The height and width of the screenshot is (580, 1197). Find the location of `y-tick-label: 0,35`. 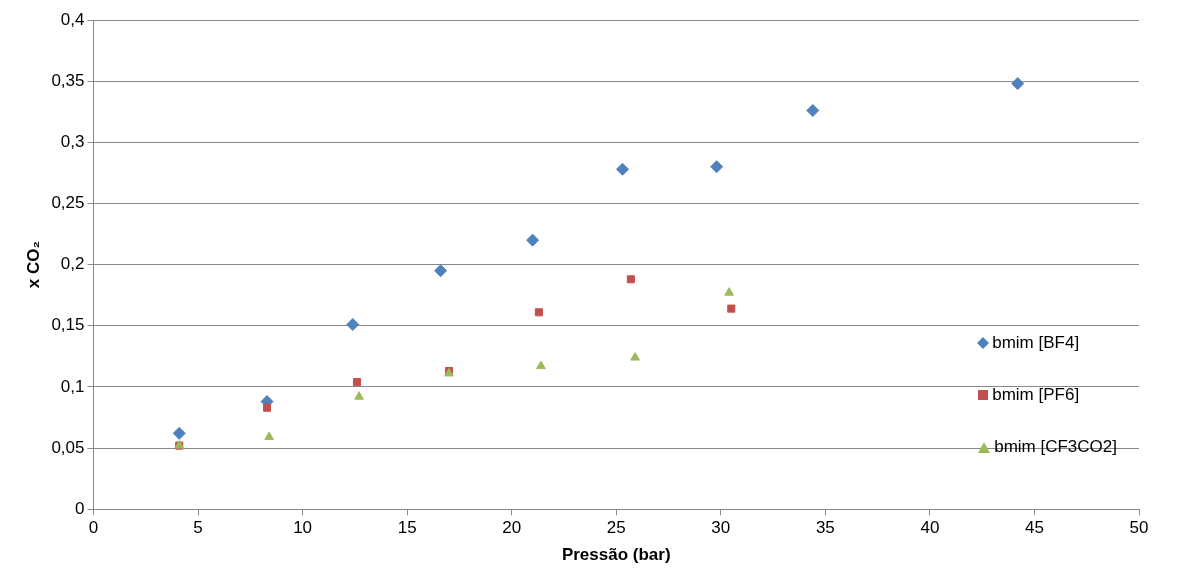

y-tick-label: 0,35 is located at coordinates (68, 80).